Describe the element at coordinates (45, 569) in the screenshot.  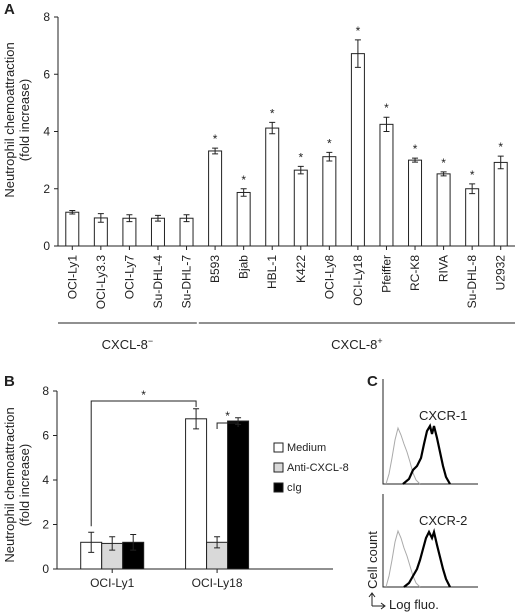
I see `panel-b-ytick-label: 0` at that location.